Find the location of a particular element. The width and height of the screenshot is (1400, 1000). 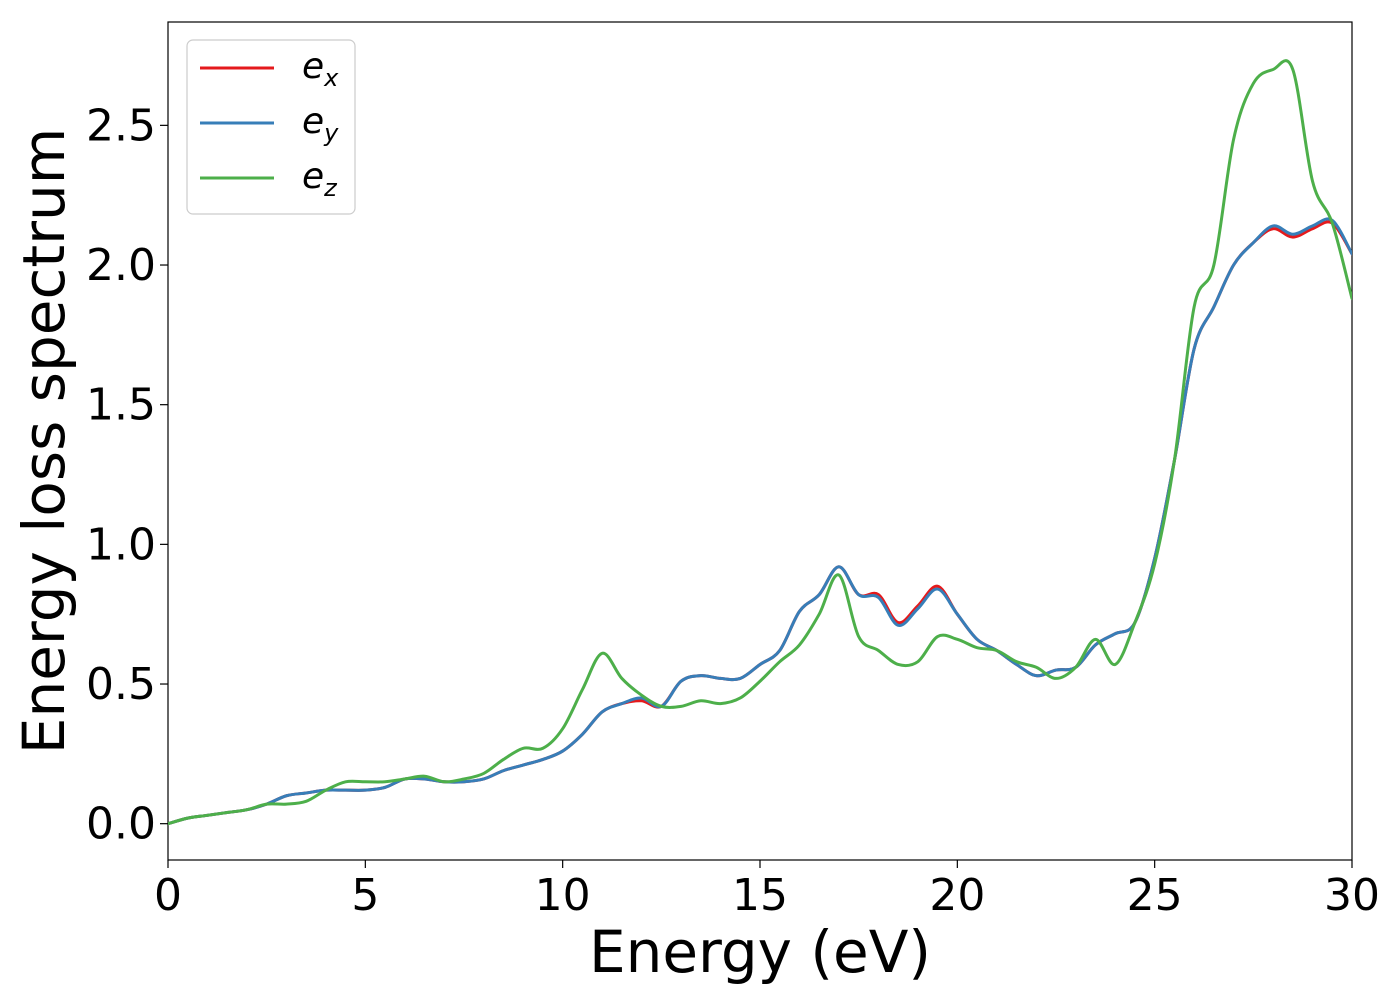

x-axis: 0 5 10 15 20 25 30 is located at coordinates (767, 890).